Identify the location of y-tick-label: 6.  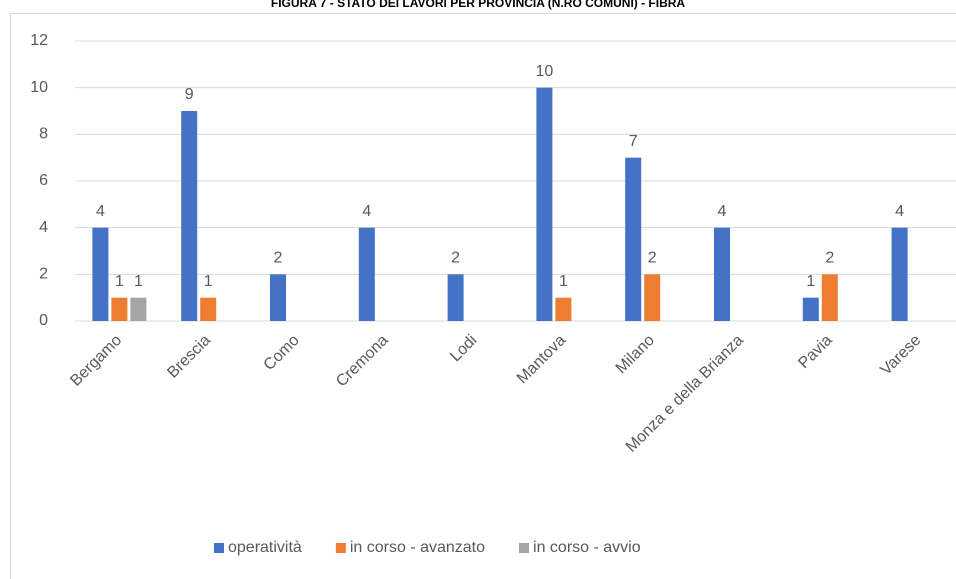
(43, 180).